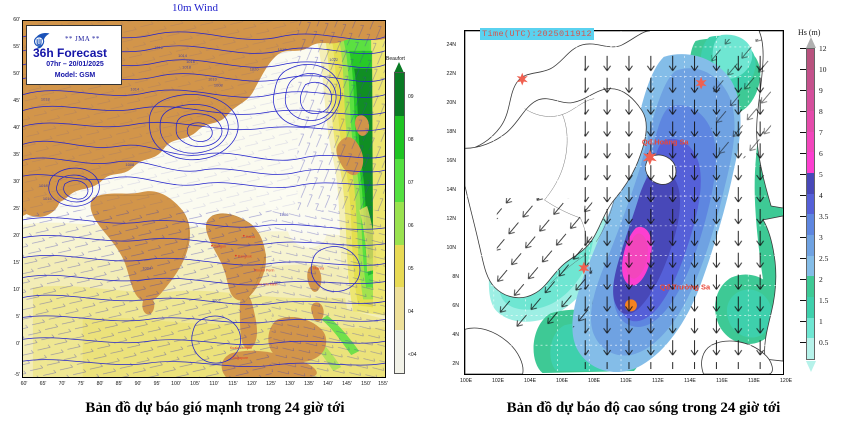 Image resolution: width=857 pixels, height=441 pixels. I want to click on jma-swirl-logo-icon, so click(41, 41).